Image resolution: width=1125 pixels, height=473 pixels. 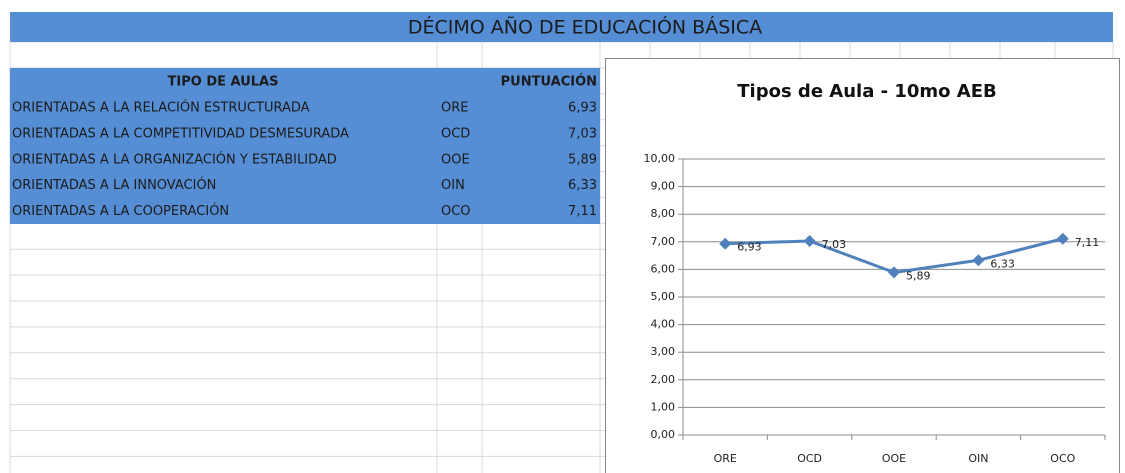 I want to click on value-label: 7,03, so click(x=834, y=244).